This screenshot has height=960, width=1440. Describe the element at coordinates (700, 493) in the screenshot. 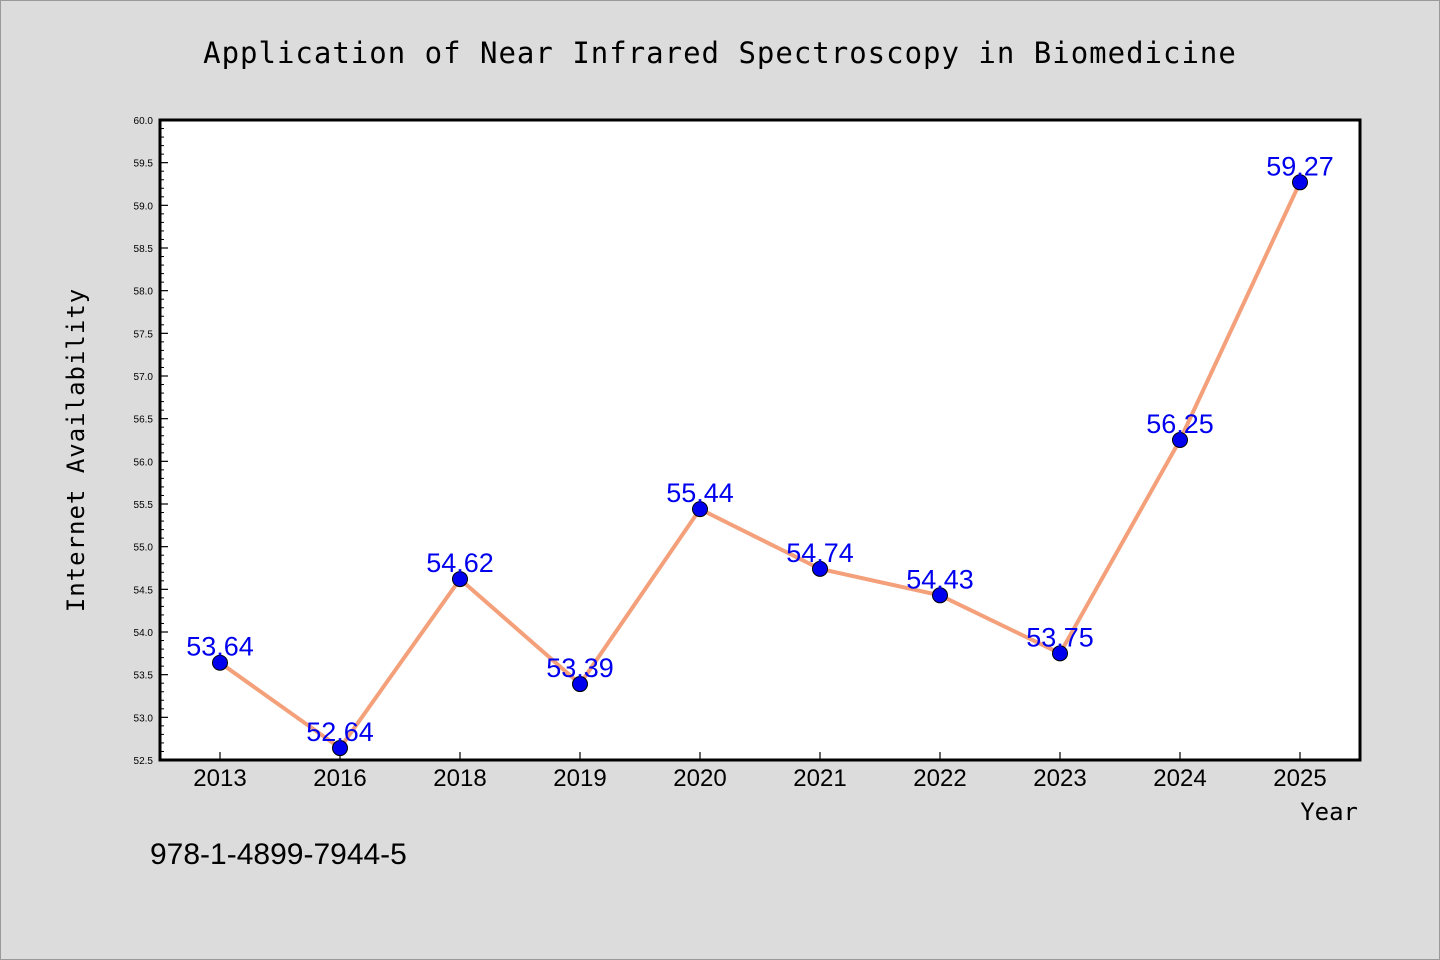

I see `data-label: 55.44` at that location.